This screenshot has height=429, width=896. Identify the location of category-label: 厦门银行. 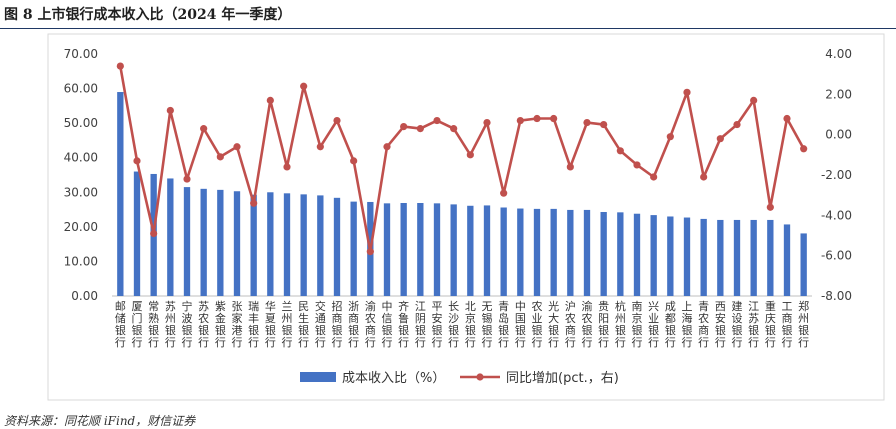
(137, 324).